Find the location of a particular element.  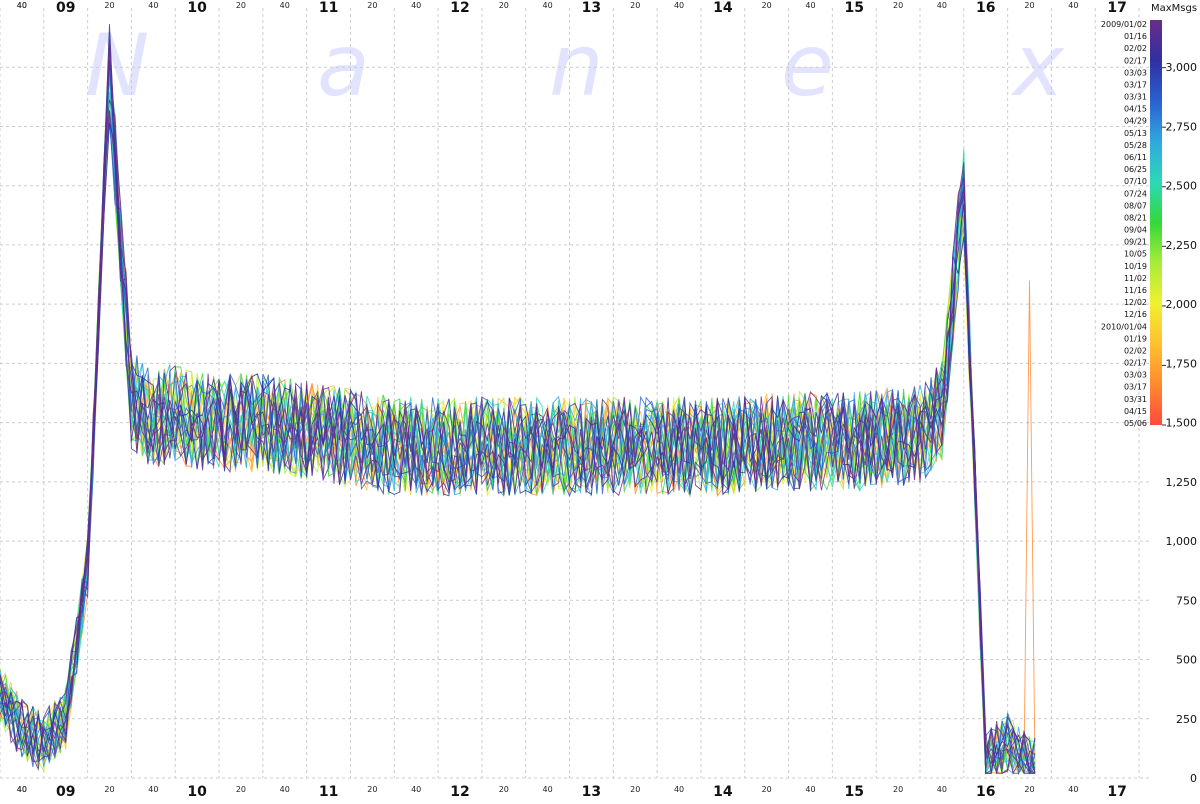

legend-date-label: 05/13 is located at coordinates (1135, 133).